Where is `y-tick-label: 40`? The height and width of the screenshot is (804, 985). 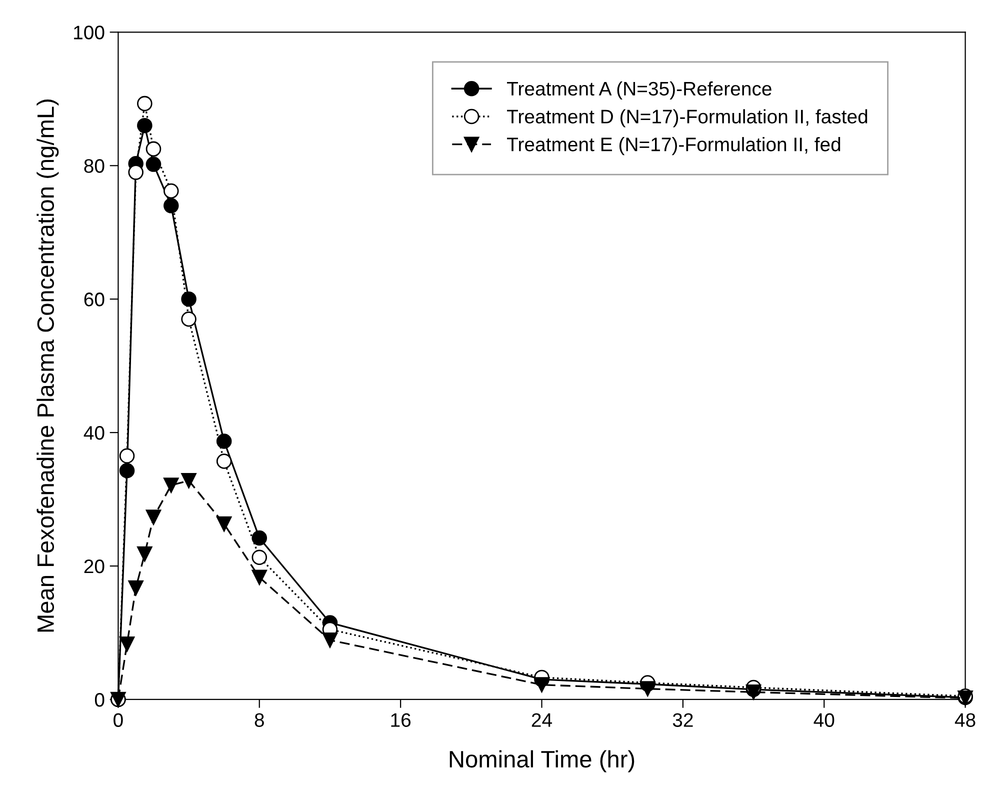
y-tick-label: 40 is located at coordinates (94, 433).